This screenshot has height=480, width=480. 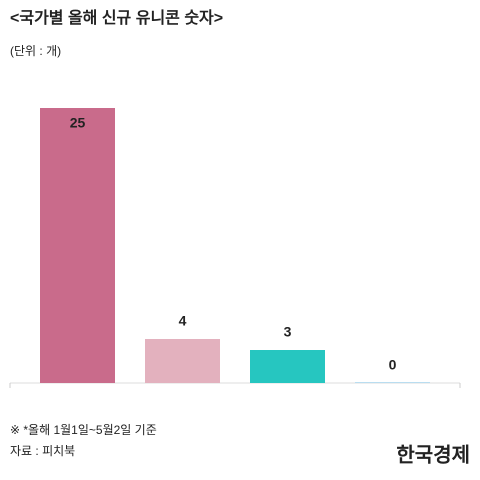 What do you see at coordinates (83, 430) in the screenshot?
I see `footnote: ※ *올해 1월1일~5월2일 기준` at bounding box center [83, 430].